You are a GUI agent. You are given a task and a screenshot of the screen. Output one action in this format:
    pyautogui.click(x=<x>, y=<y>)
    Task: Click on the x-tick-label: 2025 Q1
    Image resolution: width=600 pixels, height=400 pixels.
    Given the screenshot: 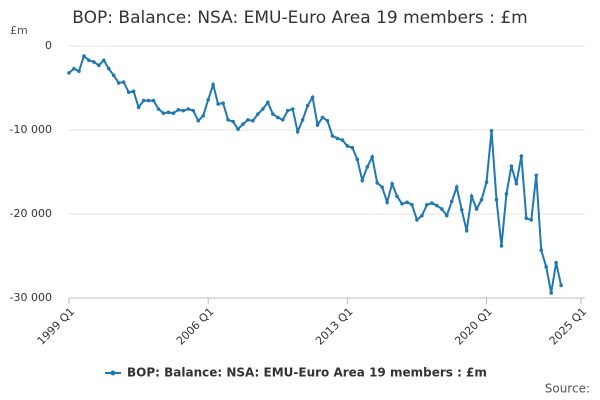 What is the action you would take?
    pyautogui.click(x=568, y=326)
    